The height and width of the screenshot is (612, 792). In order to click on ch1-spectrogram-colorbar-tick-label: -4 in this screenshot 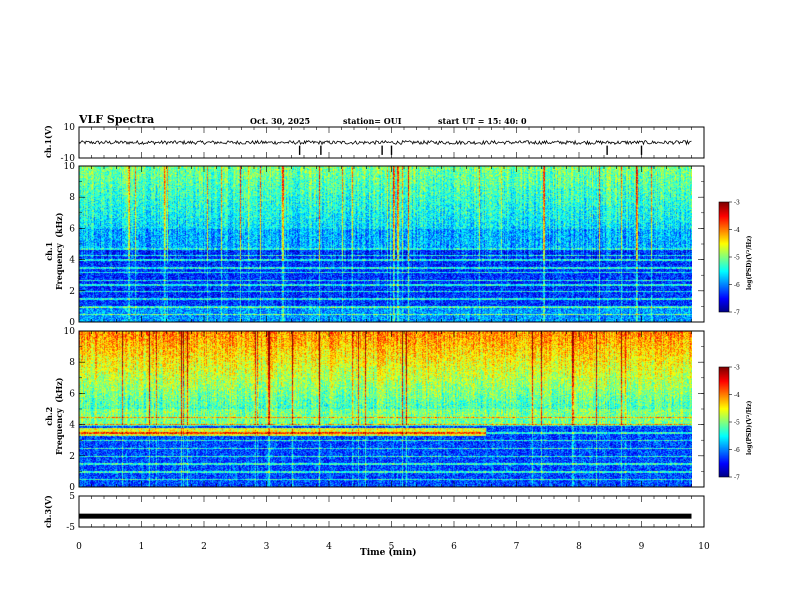, I will do `click(737, 230)`.